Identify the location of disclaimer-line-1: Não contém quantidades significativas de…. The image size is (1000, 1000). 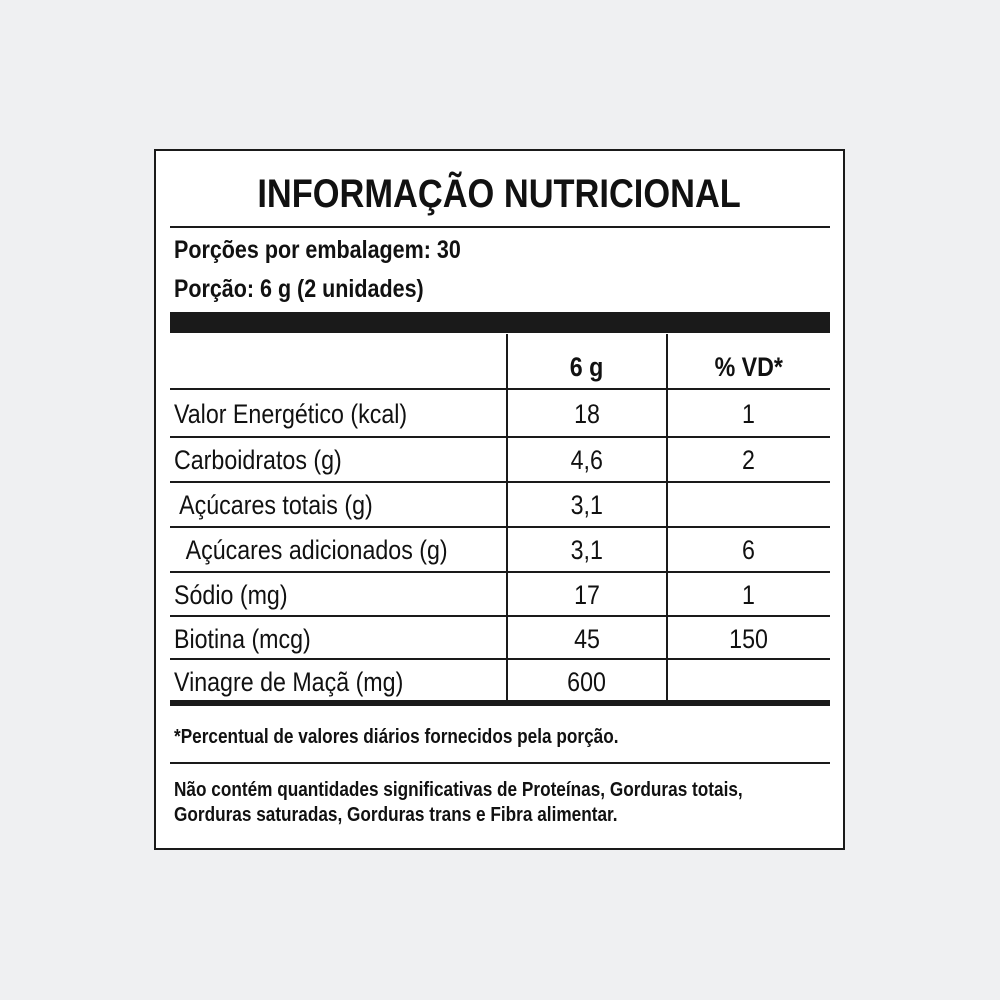
(504, 790).